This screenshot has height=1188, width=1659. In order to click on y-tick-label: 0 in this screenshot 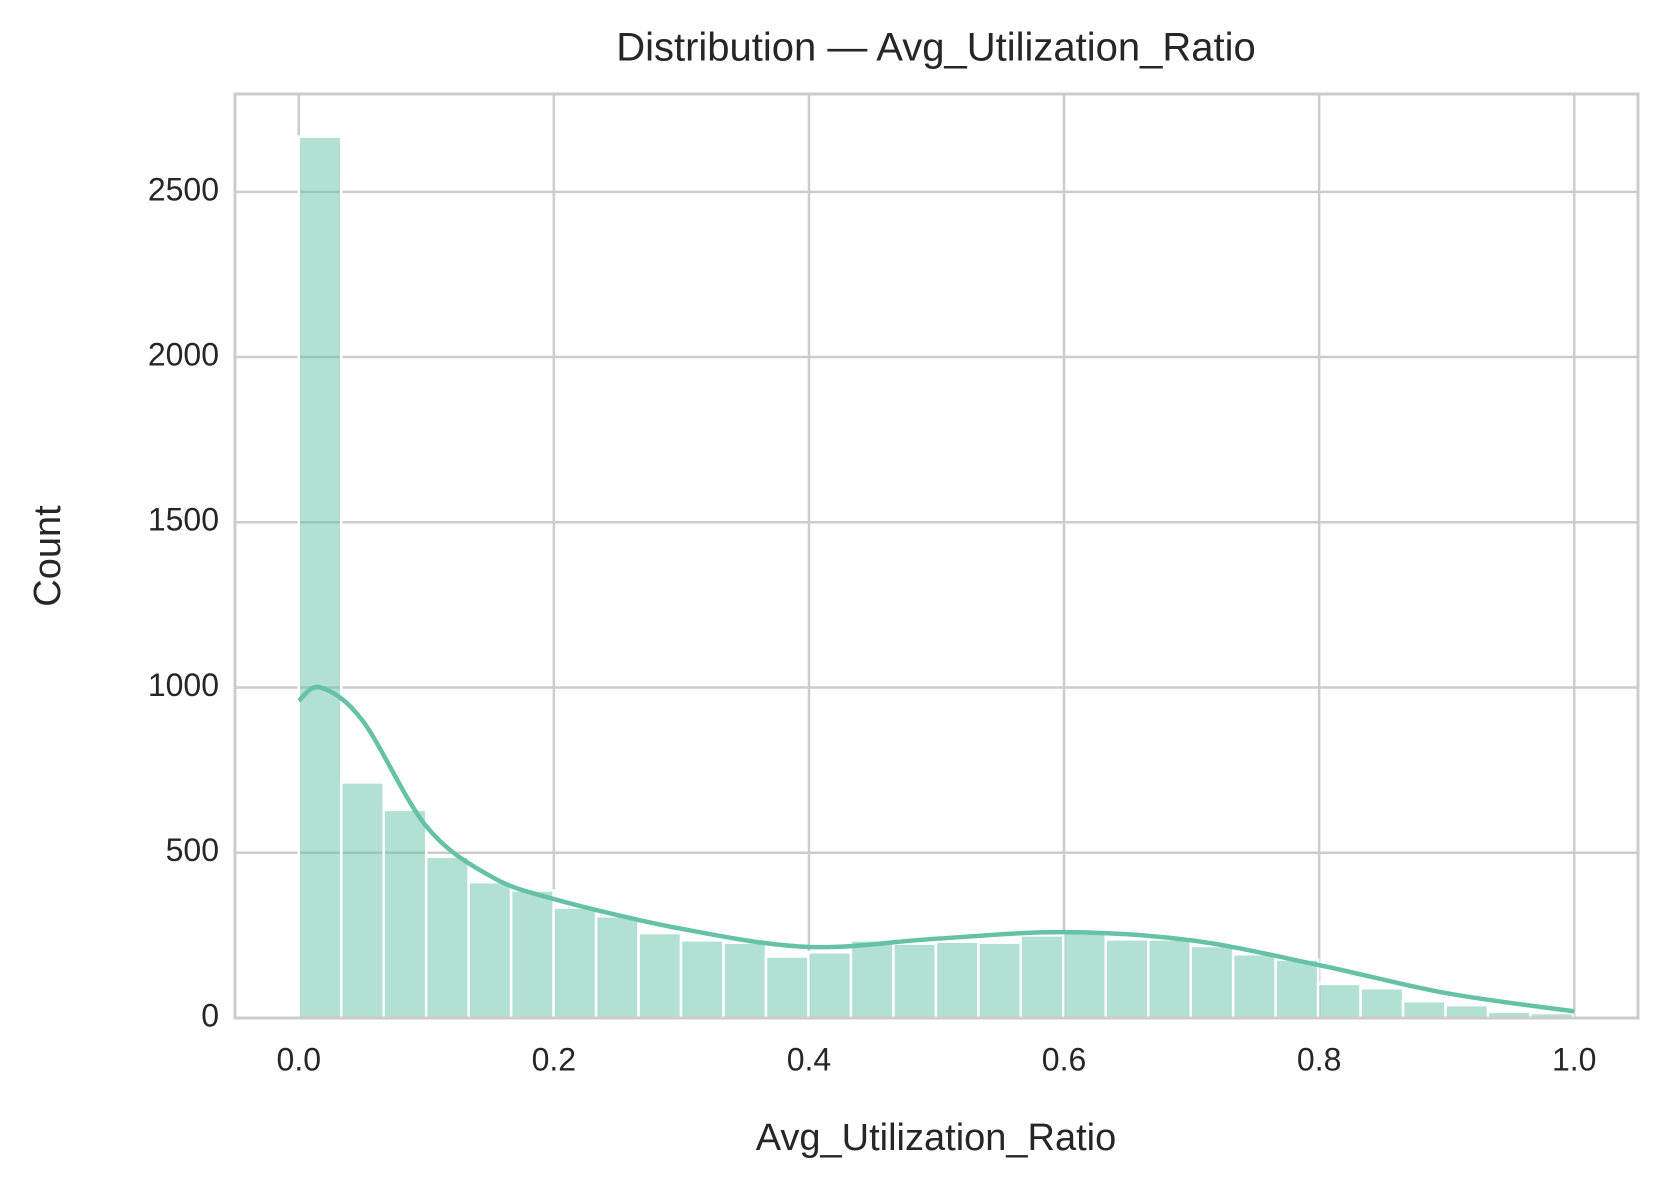, I will do `click(210, 1015)`.